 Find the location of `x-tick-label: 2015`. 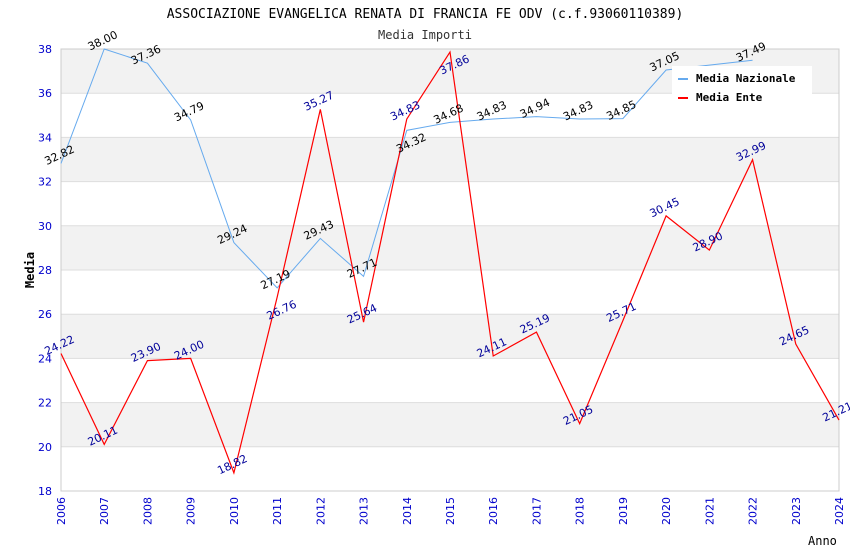

x-tick-label: 2015 is located at coordinates (450, 511).